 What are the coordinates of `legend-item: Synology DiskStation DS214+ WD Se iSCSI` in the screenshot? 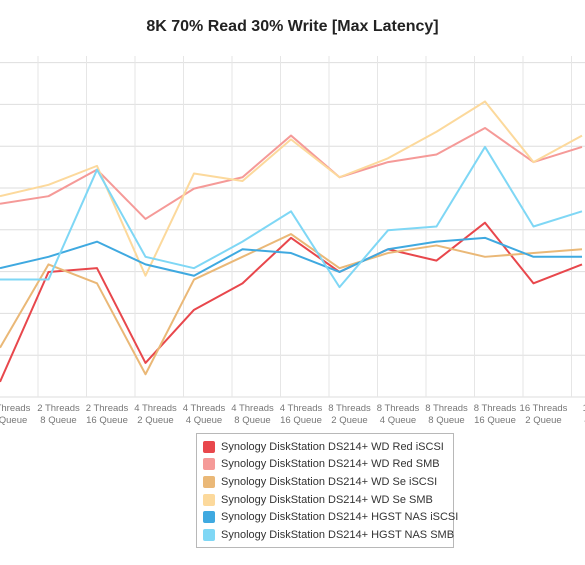 It's located at (325, 482).